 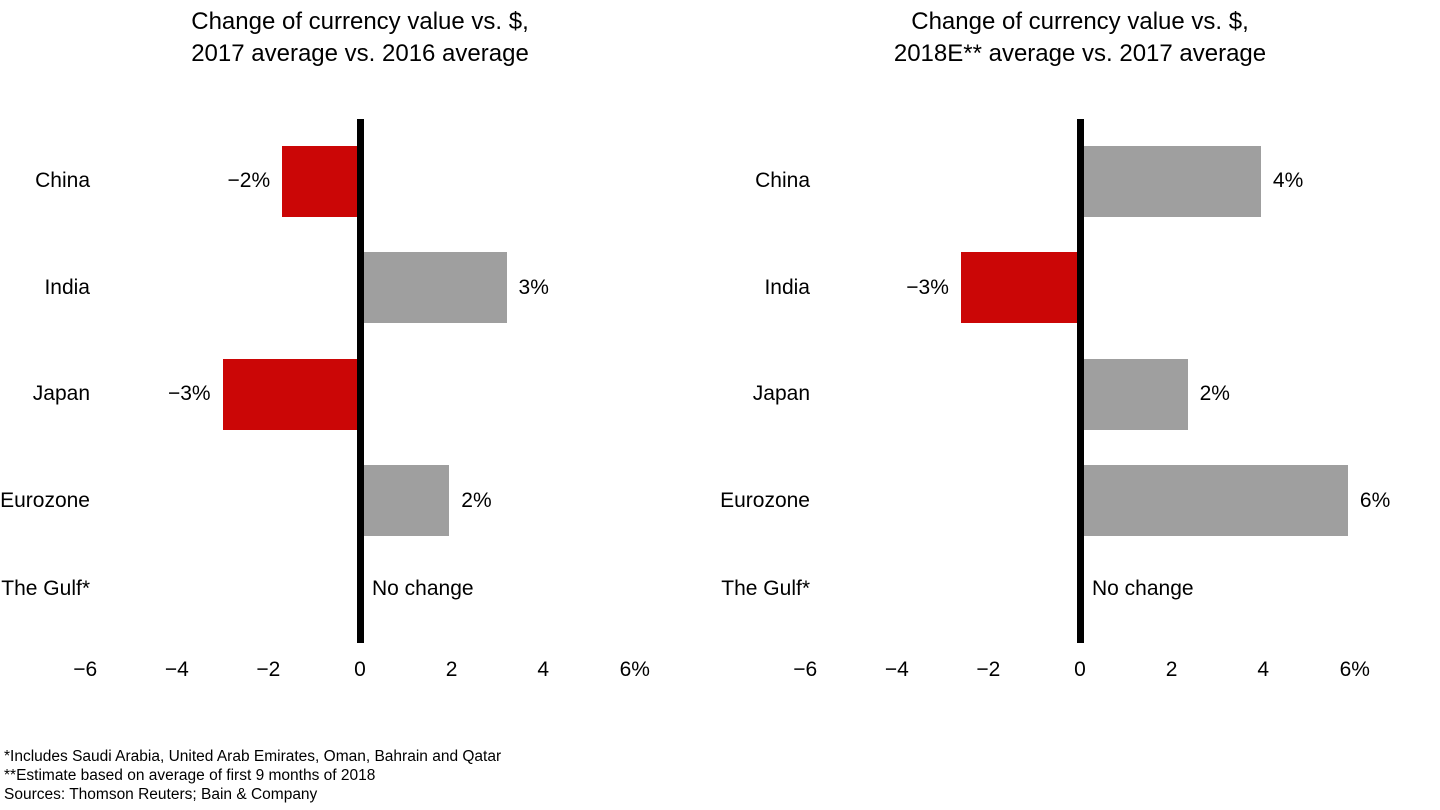 I want to click on footnote-sources: Sources: Thomson Reuters; Bain & Company, so click(x=161, y=794).